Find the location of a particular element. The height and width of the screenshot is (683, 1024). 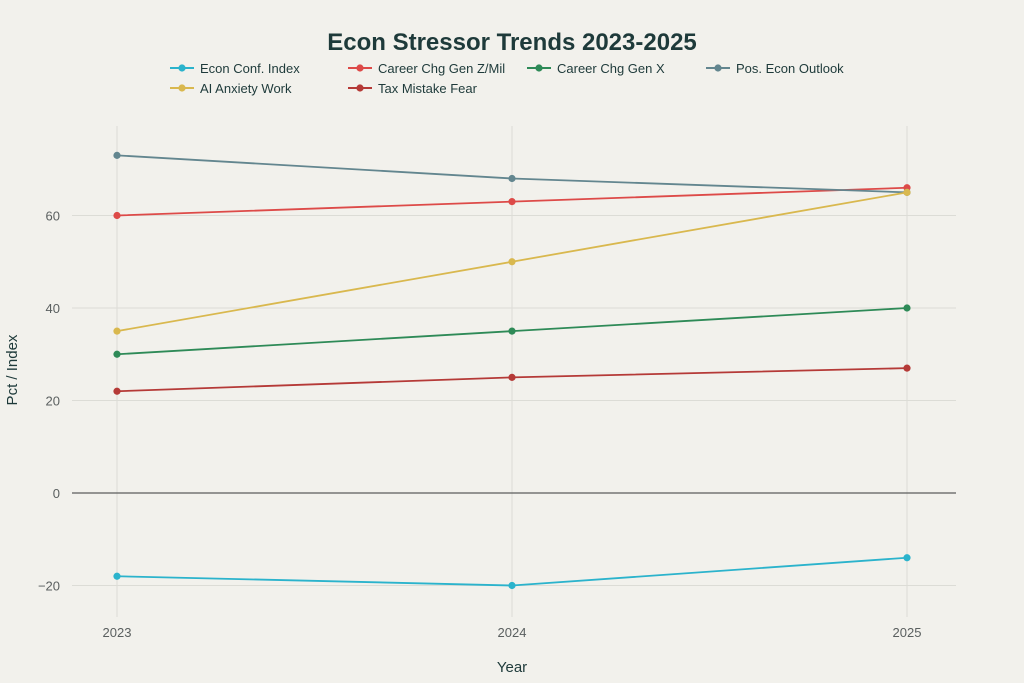

legend-item: Career Chg Gen Z/Mil is located at coordinates (426, 68).